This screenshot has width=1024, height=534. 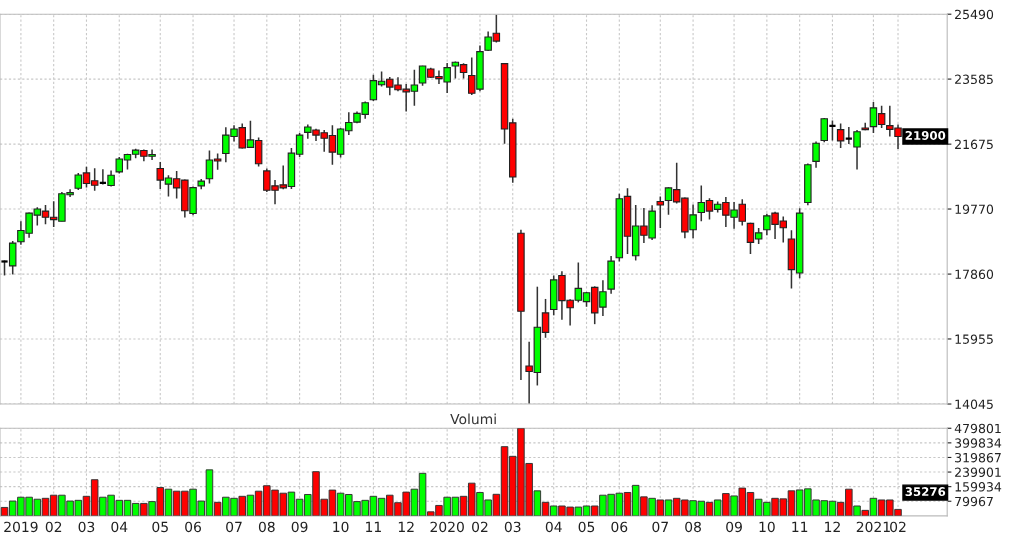 What do you see at coordinates (974, 274) in the screenshot?
I see `y-tick-label: 17860` at bounding box center [974, 274].